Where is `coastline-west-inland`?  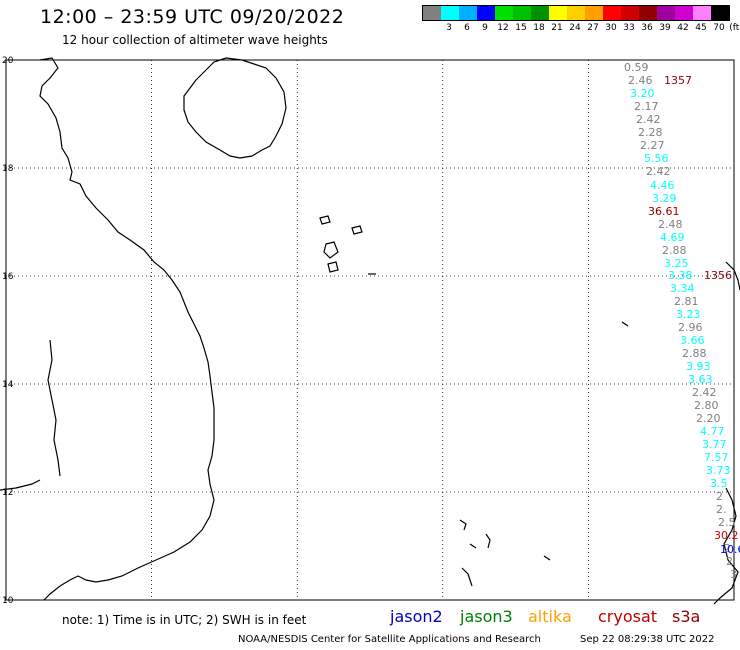
coastline-west-inland is located at coordinates (54, 408).